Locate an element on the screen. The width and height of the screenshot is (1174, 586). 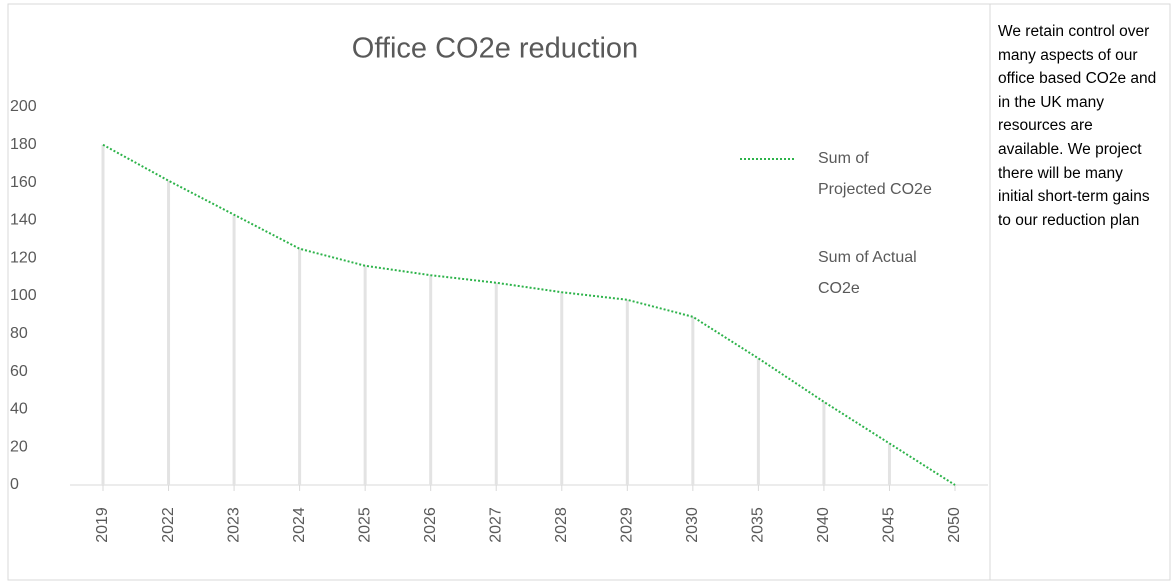
x-tick-label: 2019 is located at coordinates (102, 525).